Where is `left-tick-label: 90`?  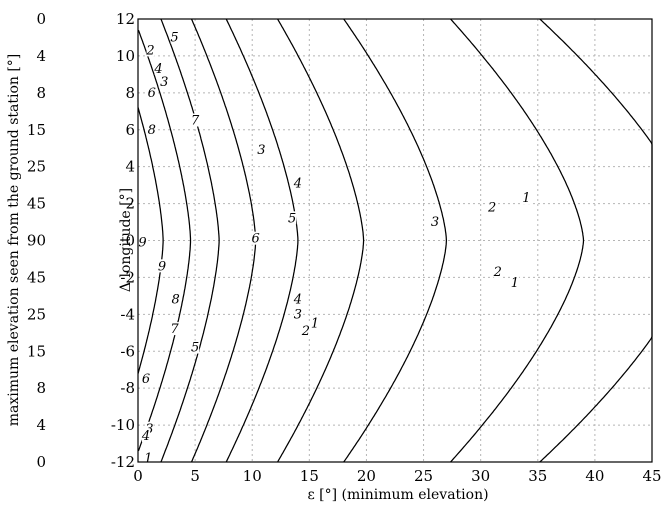
left-tick-label: 90 is located at coordinates (36, 241).